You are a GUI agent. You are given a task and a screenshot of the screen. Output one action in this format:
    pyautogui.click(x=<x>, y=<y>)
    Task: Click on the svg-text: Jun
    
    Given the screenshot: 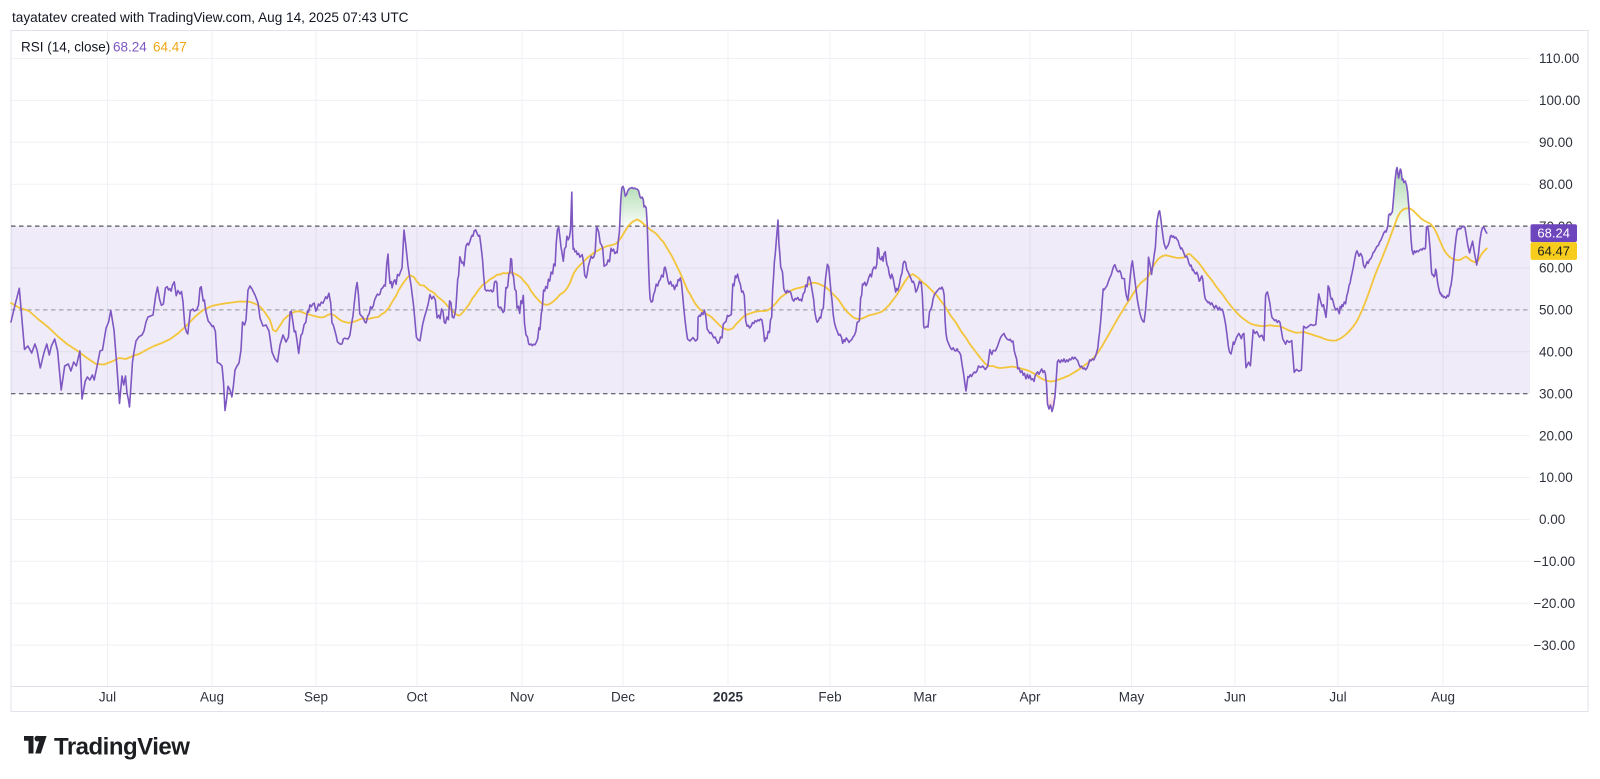 What is the action you would take?
    pyautogui.click(x=1235, y=697)
    